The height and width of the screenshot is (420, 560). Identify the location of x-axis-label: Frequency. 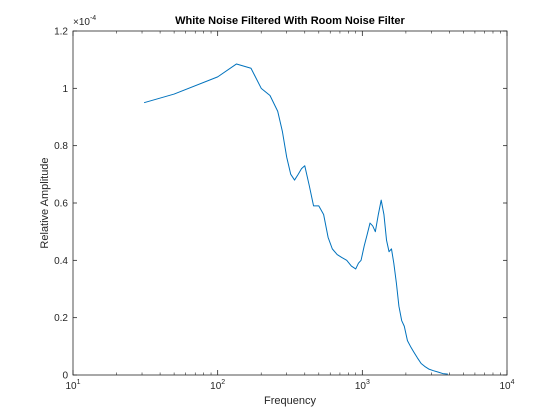
(290, 401).